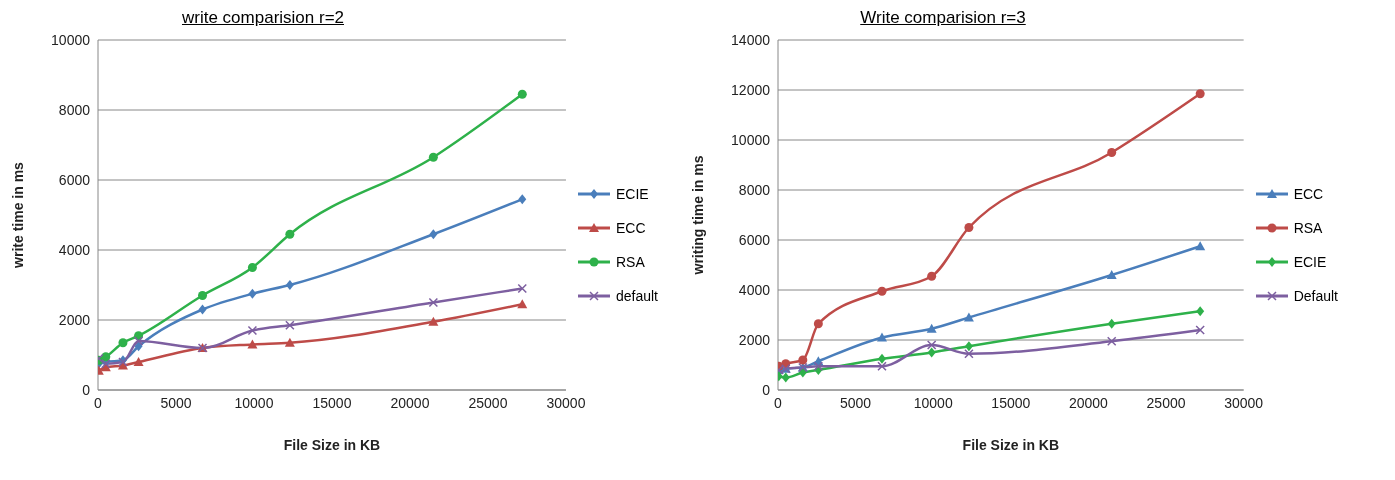 This screenshot has height=480, width=1395. I want to click on y-tick-label: 14000, so click(751, 39).